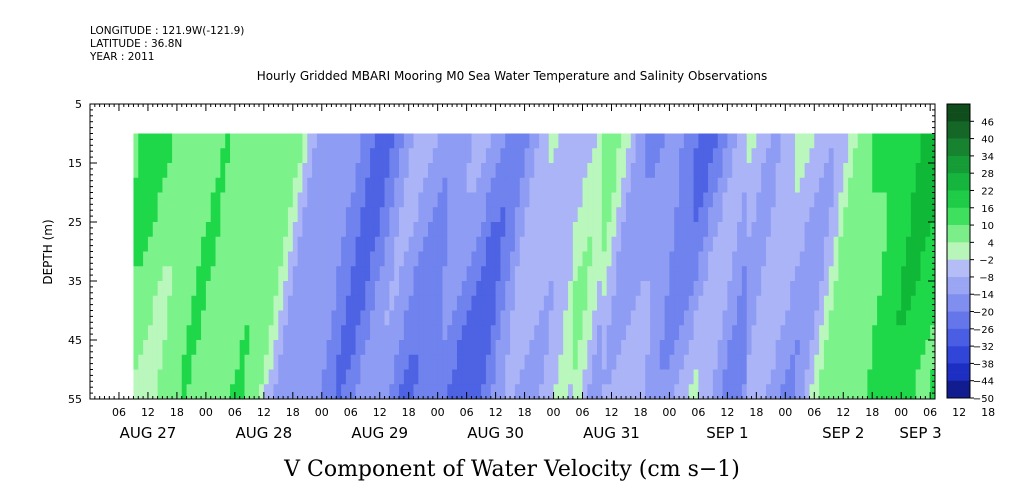  What do you see at coordinates (264, 412) in the screenshot?
I see `x-hour-label: 12` at bounding box center [264, 412].